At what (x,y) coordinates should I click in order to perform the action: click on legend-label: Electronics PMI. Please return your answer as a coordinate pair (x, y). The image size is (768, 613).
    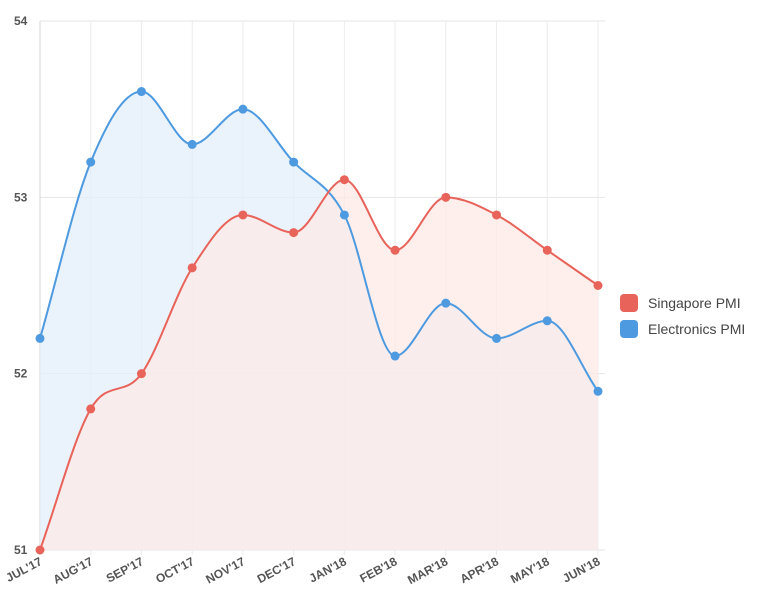
    Looking at the image, I should click on (697, 329).